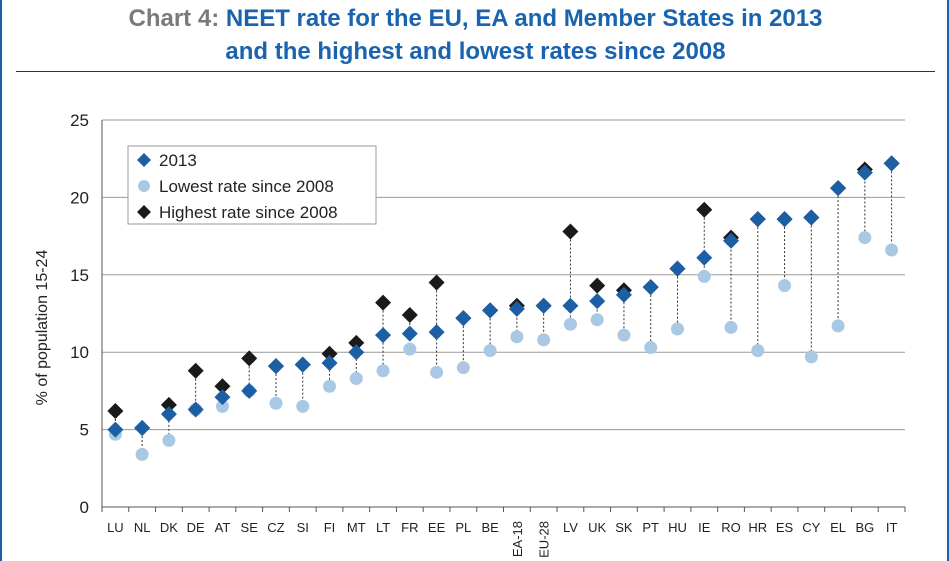  What do you see at coordinates (79, 275) in the screenshot?
I see `y-tick-label: 15` at bounding box center [79, 275].